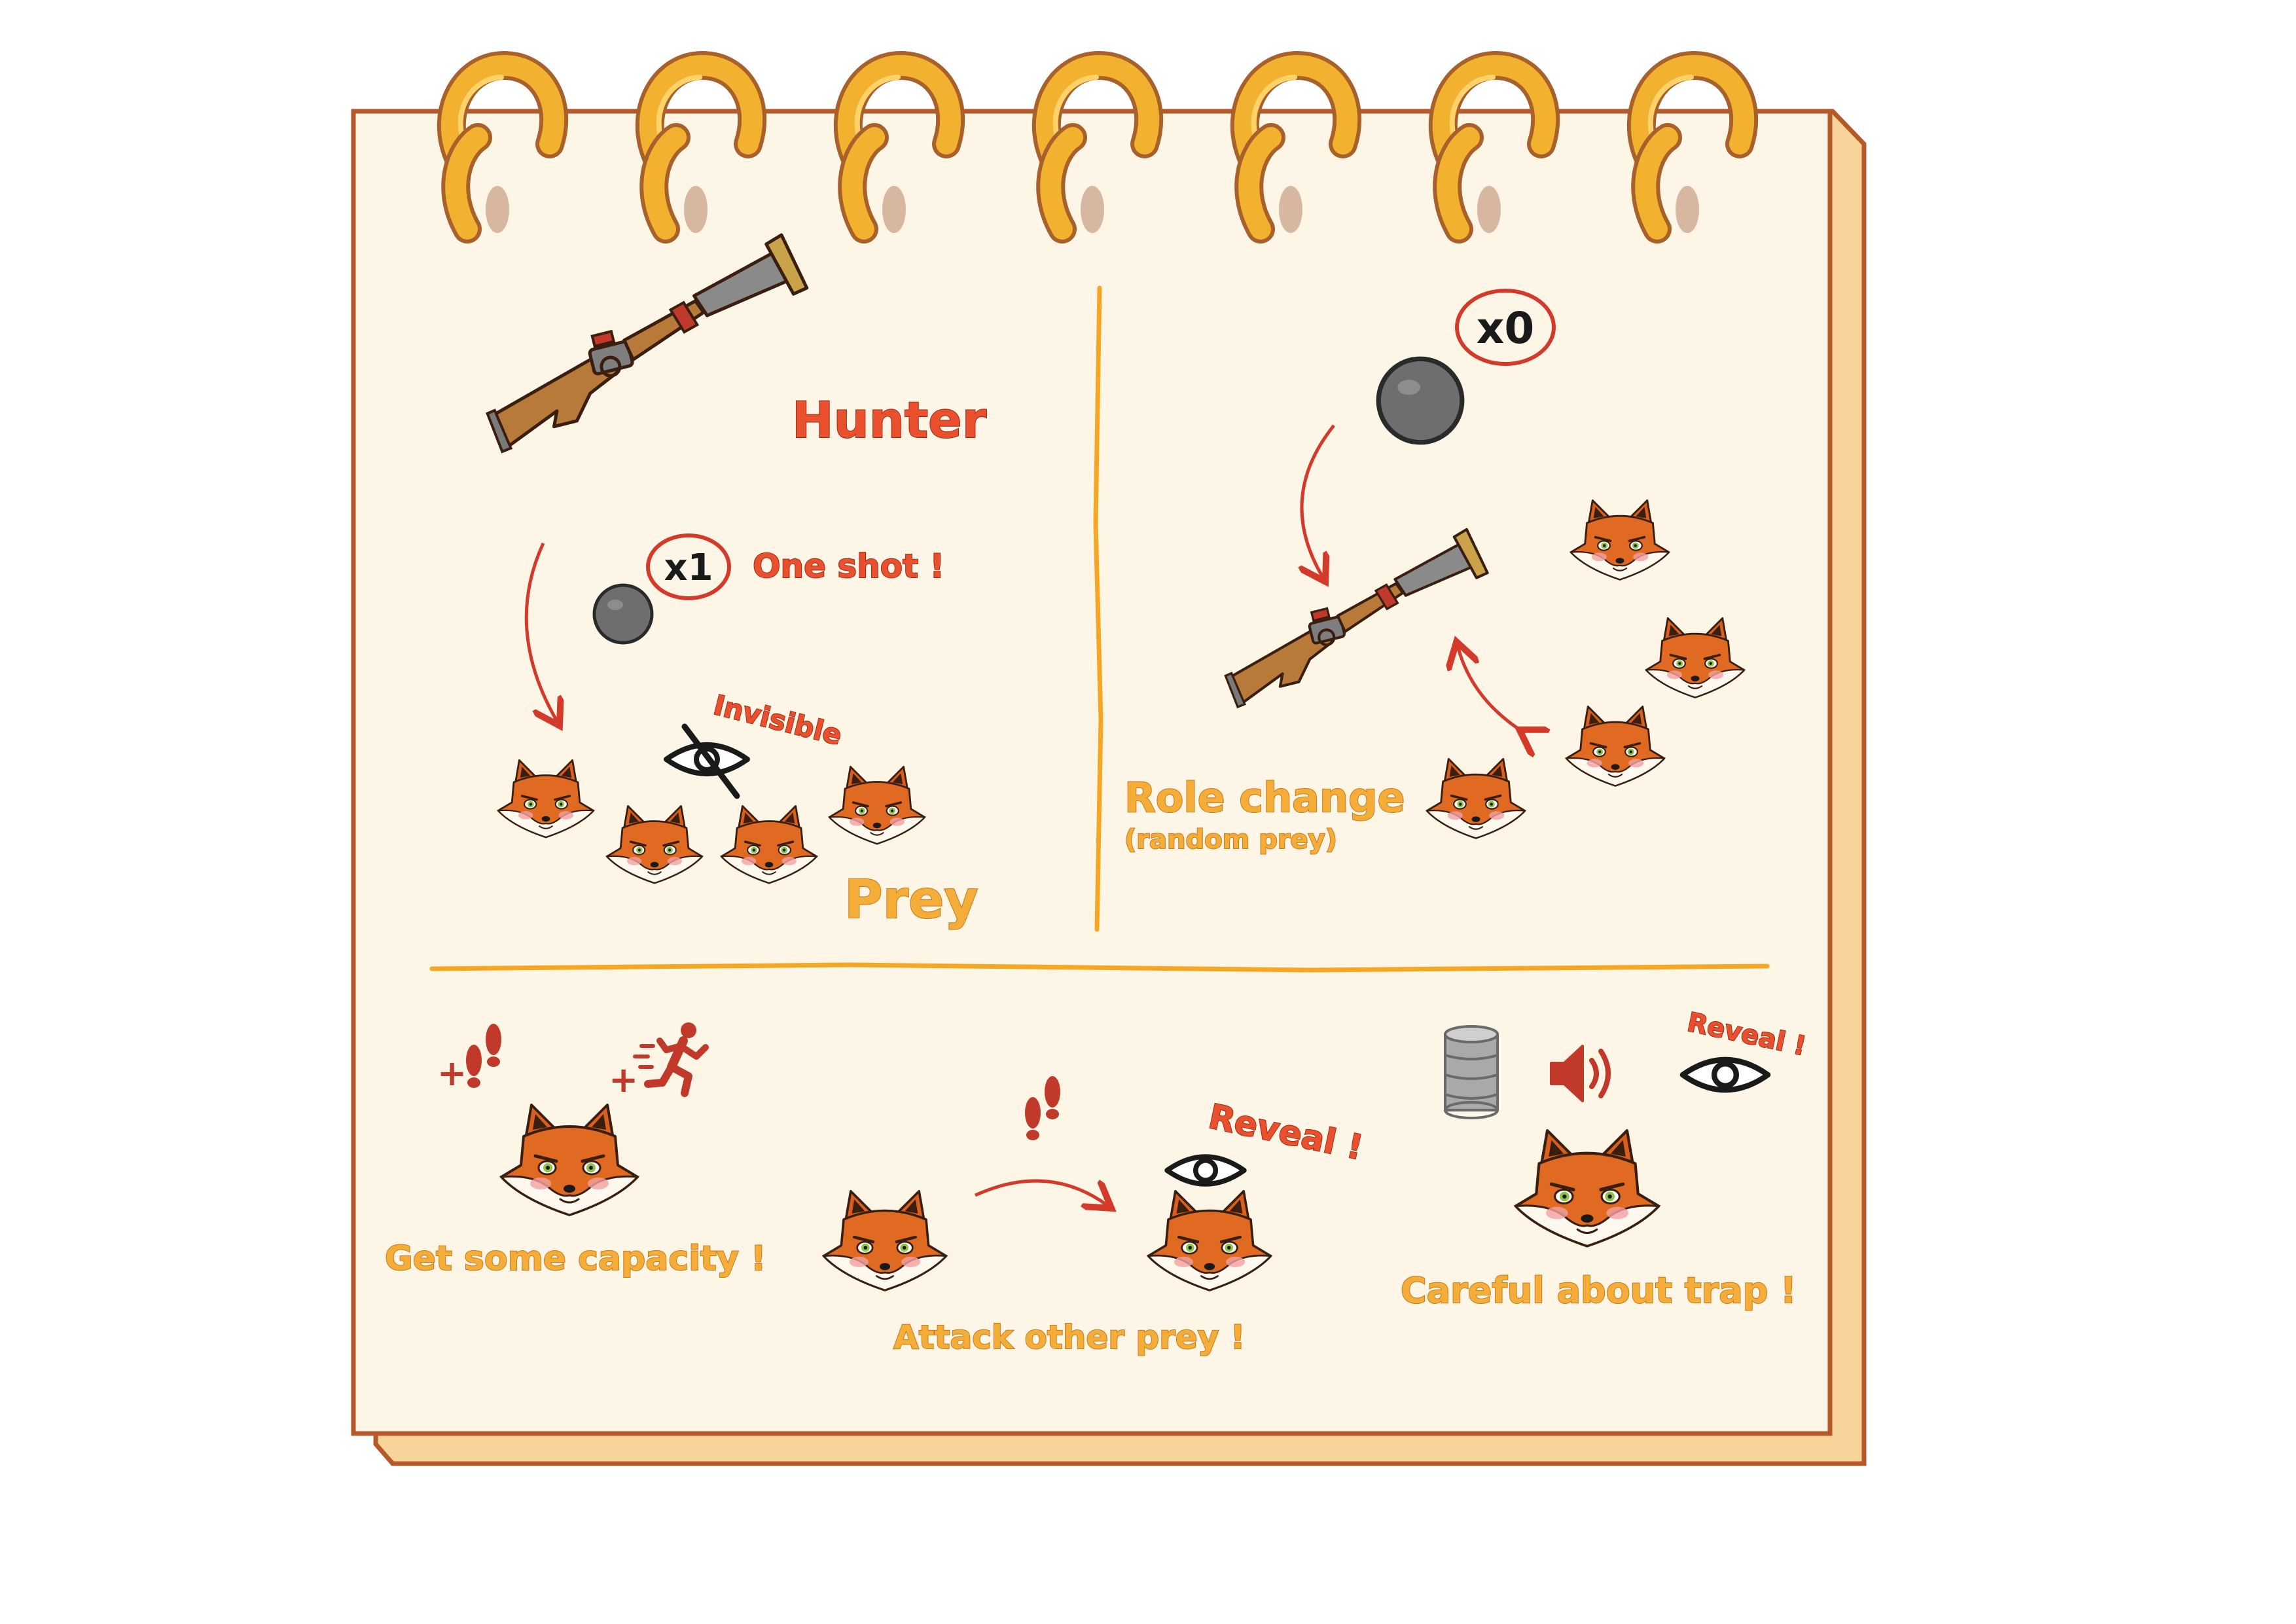  Describe the element at coordinates (575, 1258) in the screenshot. I see `capacity-label: Get some capacity !` at that location.